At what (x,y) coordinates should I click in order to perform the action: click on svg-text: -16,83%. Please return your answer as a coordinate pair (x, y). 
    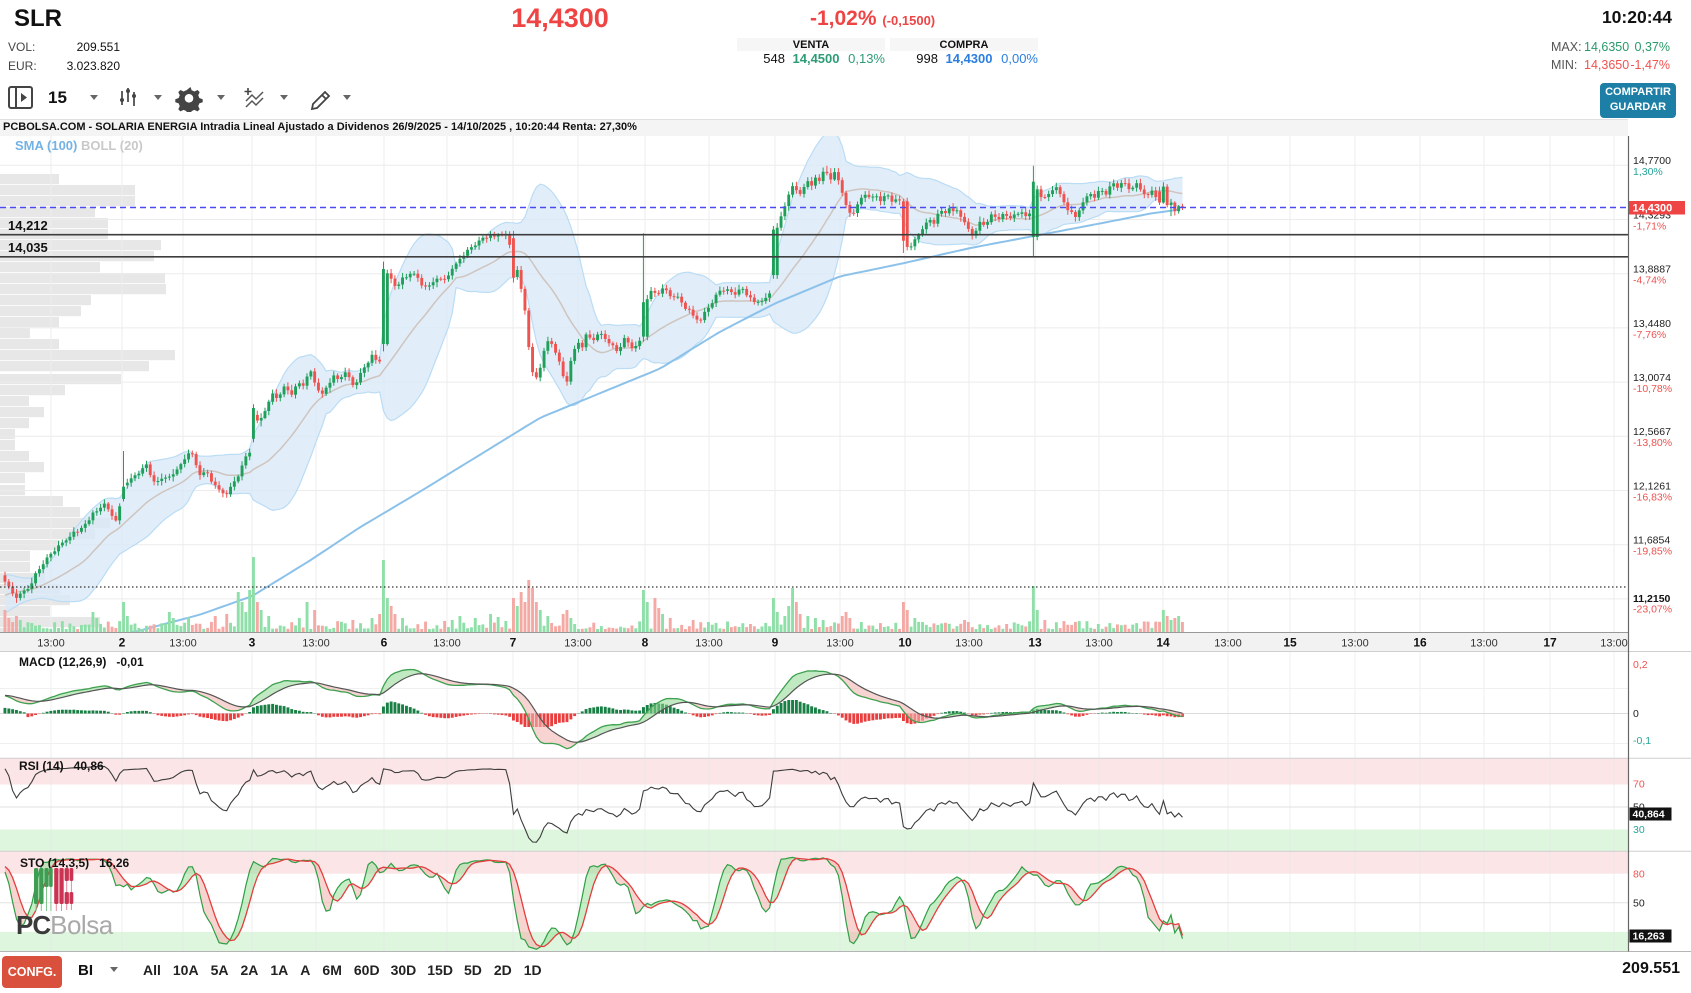
    Looking at the image, I should click on (1652, 497).